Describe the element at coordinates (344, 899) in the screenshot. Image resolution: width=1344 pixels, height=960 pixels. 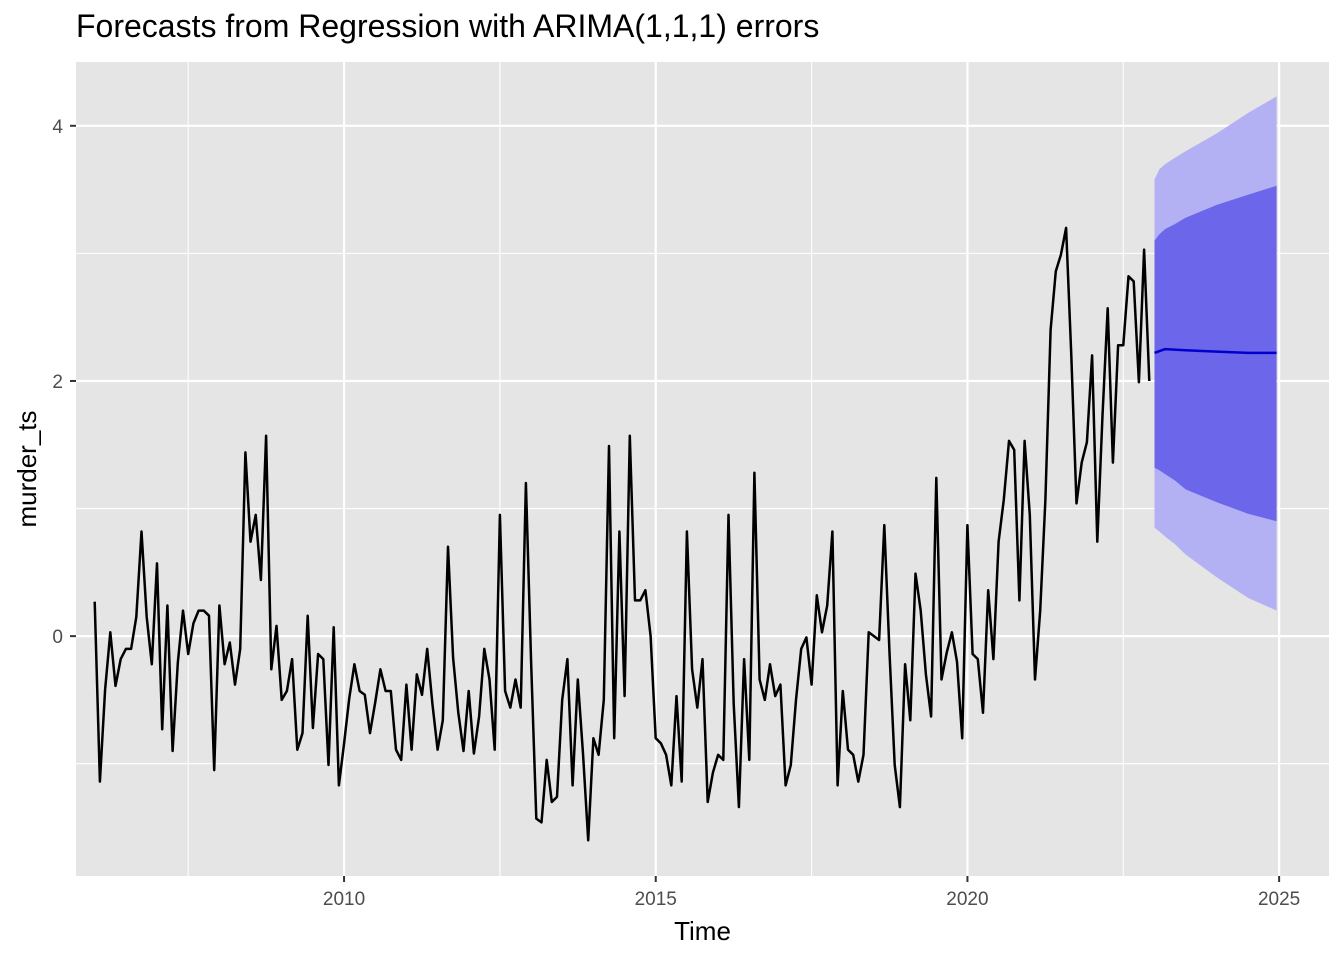
I see `x-tick-label: 2010` at that location.